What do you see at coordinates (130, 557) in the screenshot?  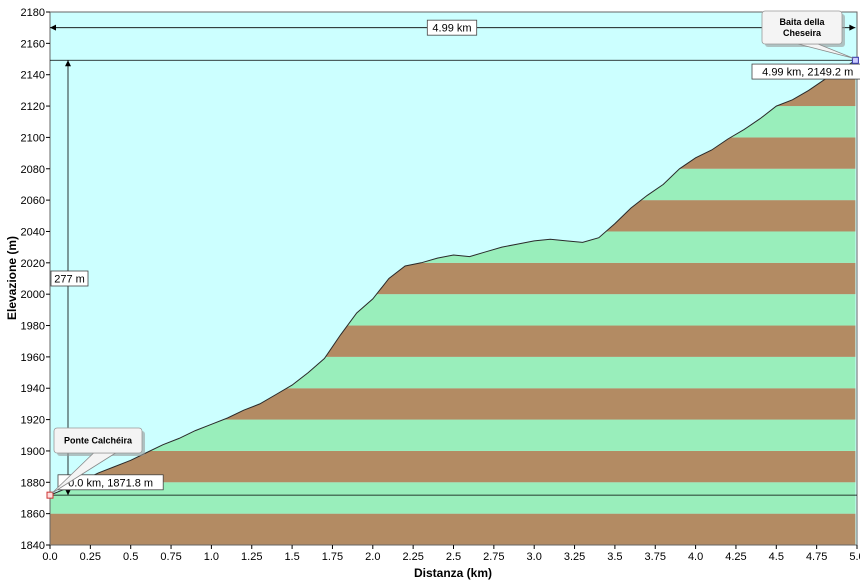 I see `x-tick-label: 0.5` at bounding box center [130, 557].